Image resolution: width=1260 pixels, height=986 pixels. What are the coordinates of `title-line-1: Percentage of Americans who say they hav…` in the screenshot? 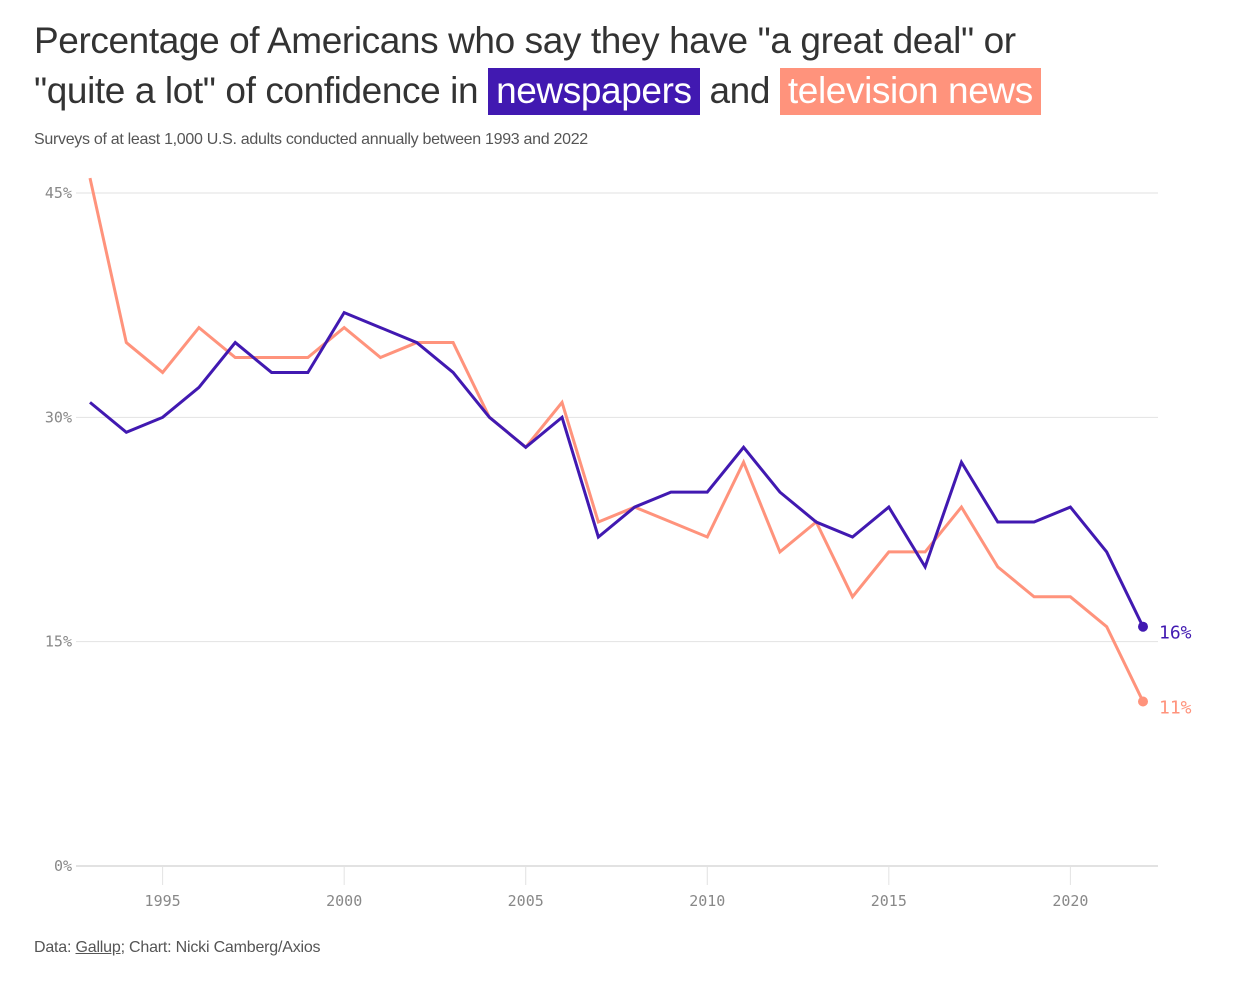 It's located at (525, 40).